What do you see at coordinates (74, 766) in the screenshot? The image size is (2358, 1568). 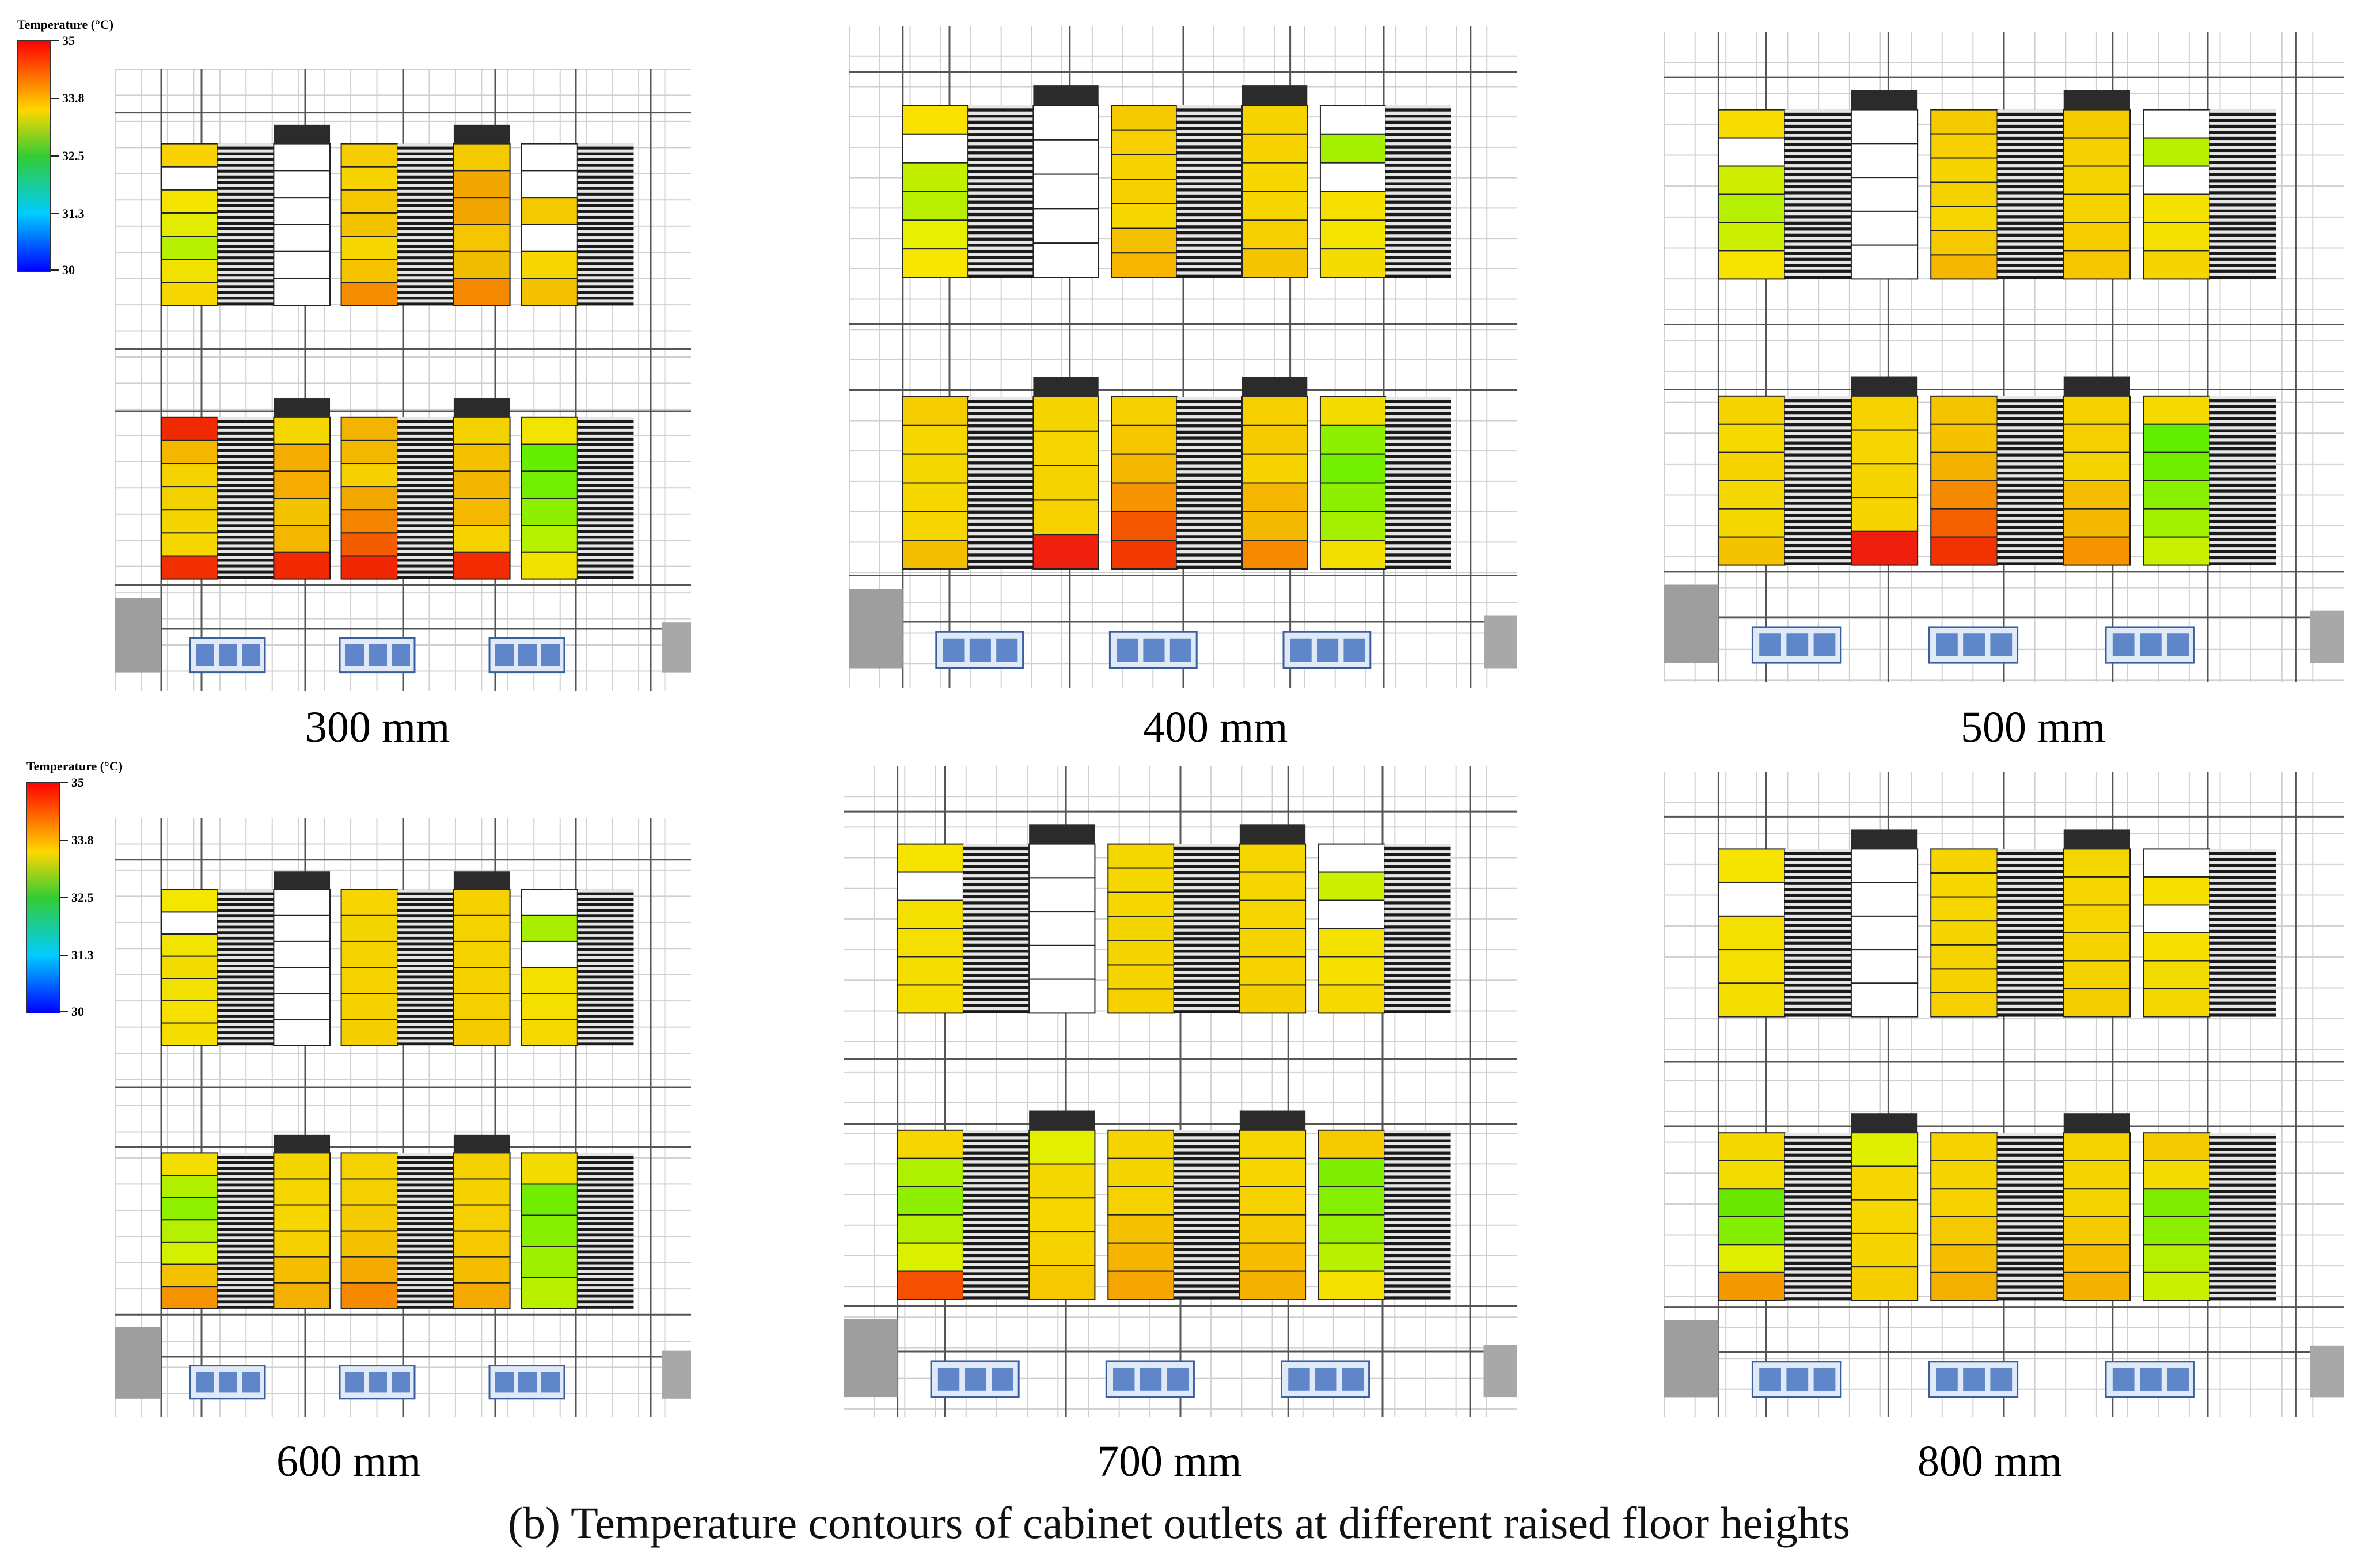 I see `legend-title: Temperature (°C)` at bounding box center [74, 766].